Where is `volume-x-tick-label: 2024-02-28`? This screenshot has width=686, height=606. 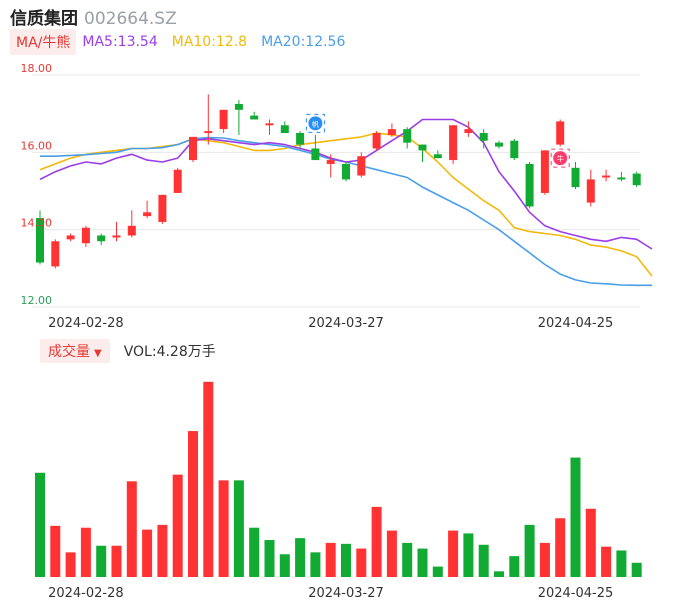 volume-x-tick-label: 2024-02-28 is located at coordinates (86, 593).